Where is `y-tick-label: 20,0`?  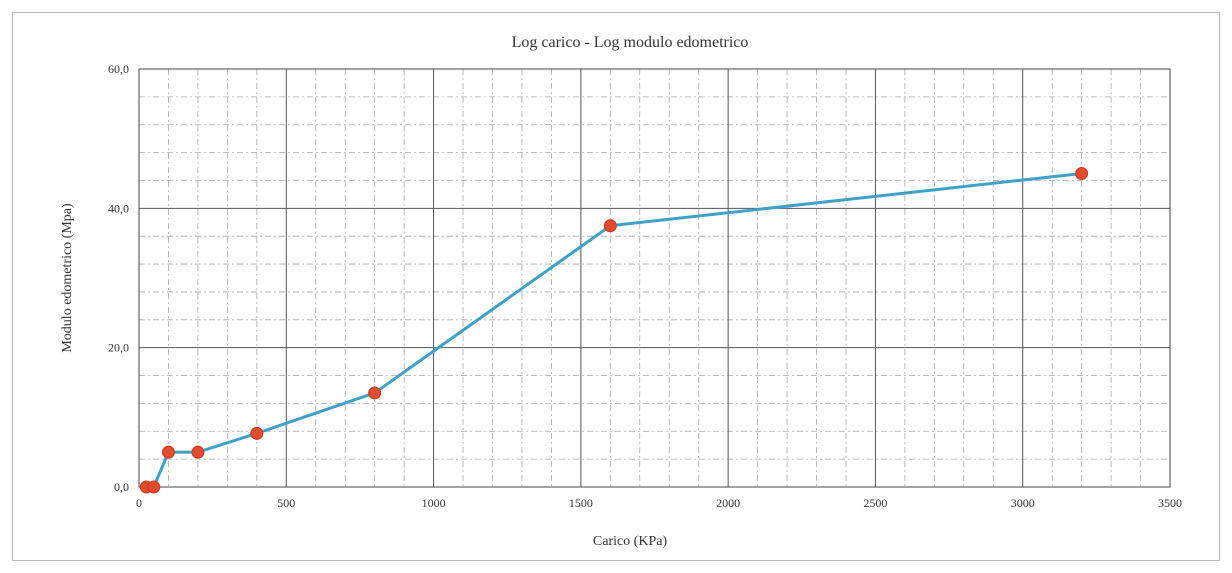 y-tick-label: 20,0 is located at coordinates (118, 348).